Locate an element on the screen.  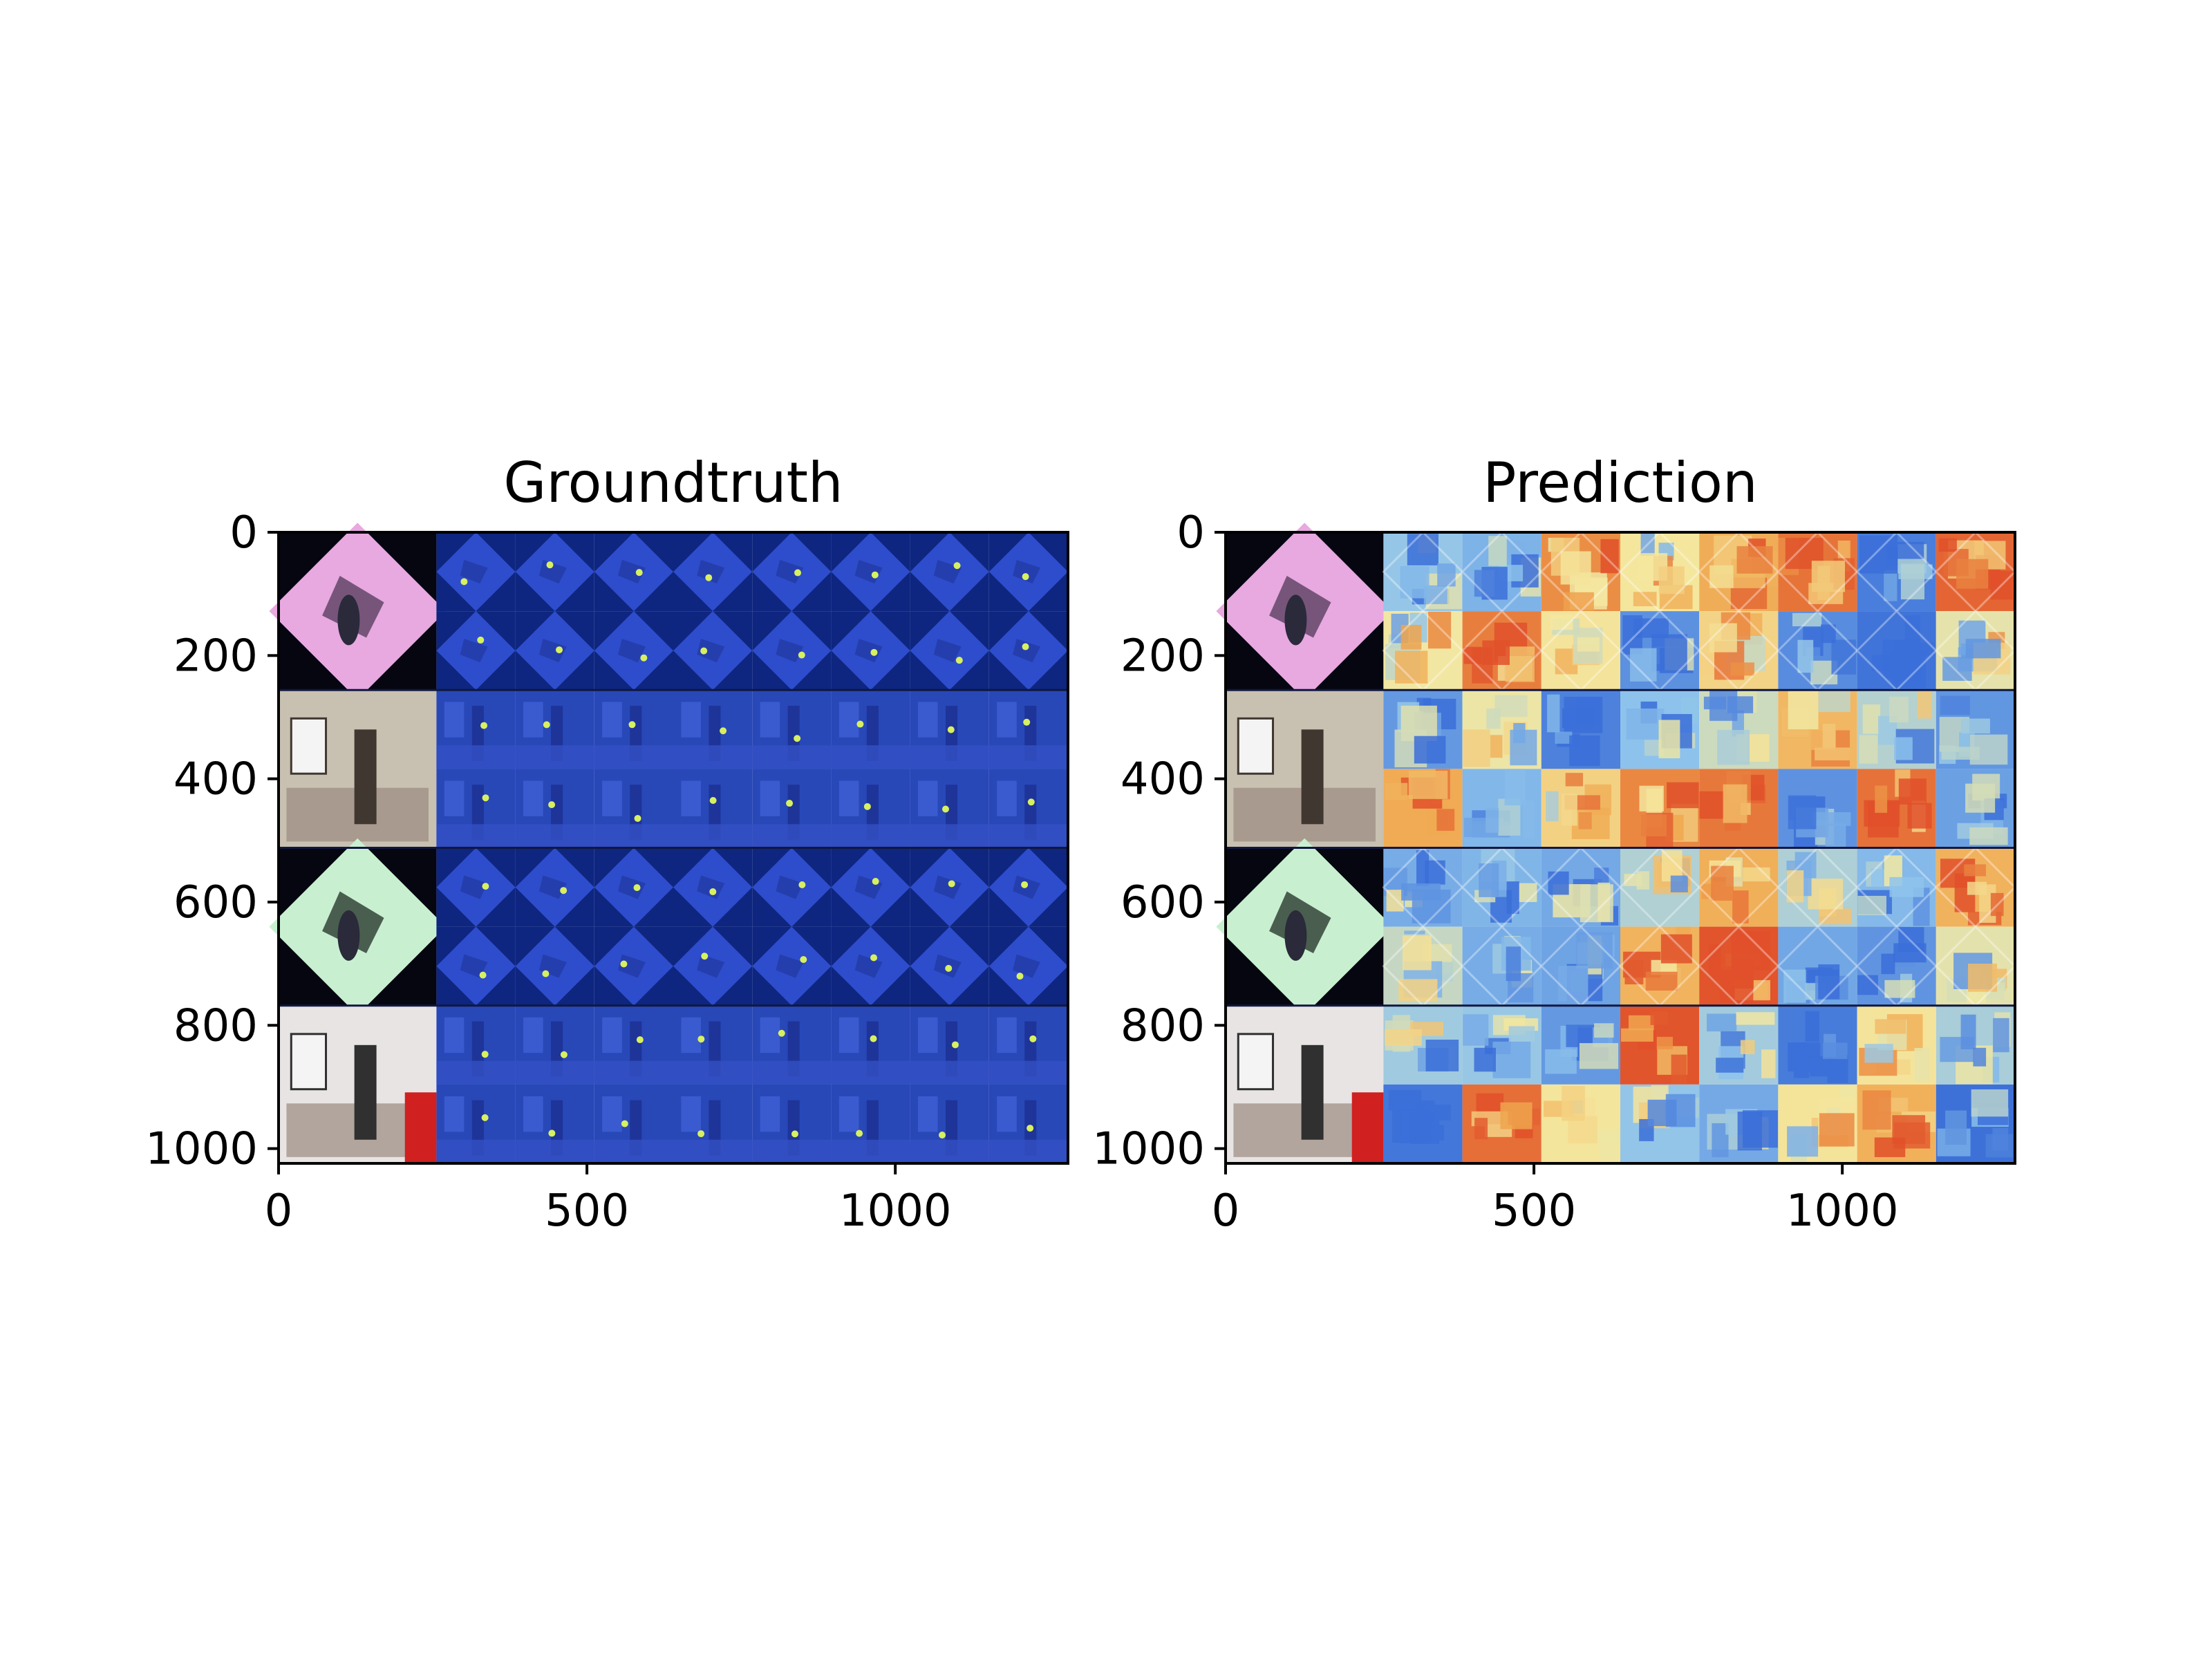
person-figure is located at coordinates (1295, 619).